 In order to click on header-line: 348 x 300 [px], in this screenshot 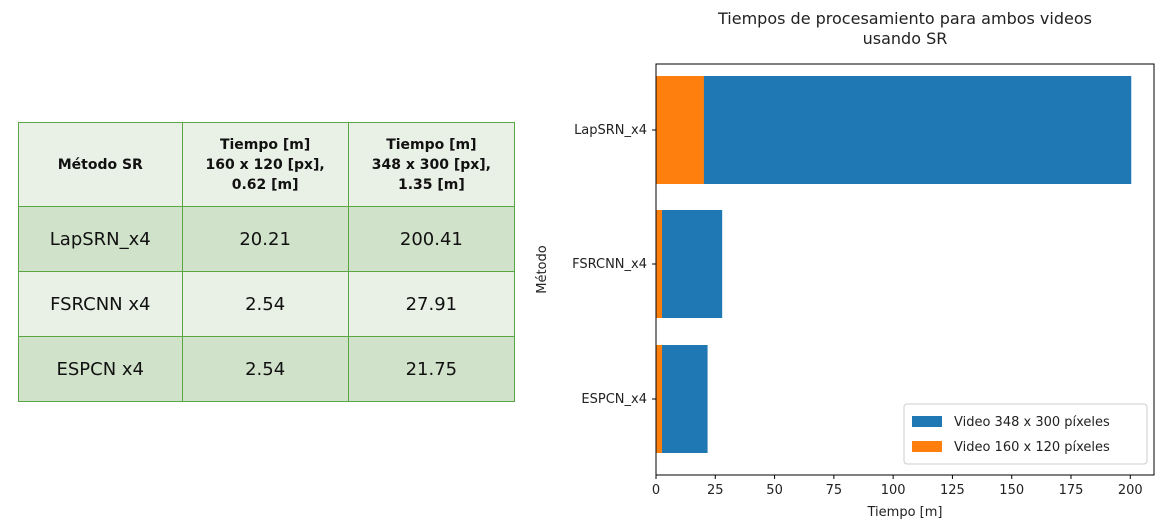, I will do `click(431, 164)`.